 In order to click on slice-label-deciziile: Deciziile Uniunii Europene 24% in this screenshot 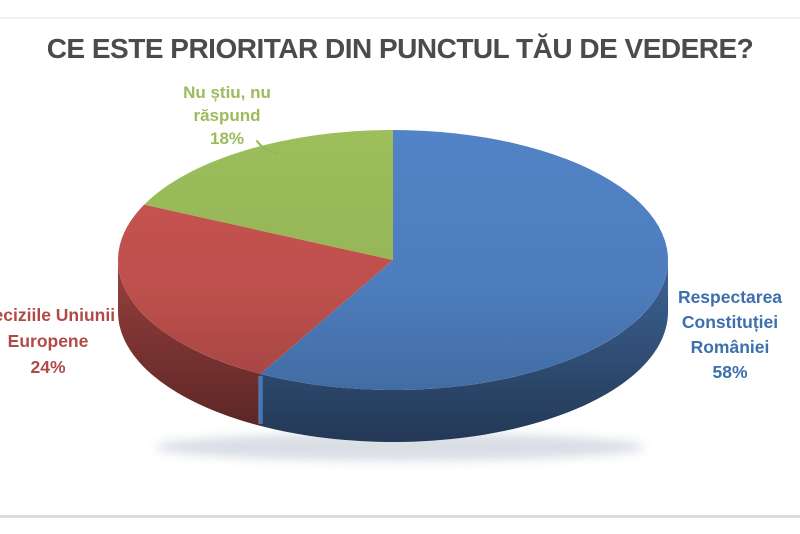, I will do `click(74, 341)`.